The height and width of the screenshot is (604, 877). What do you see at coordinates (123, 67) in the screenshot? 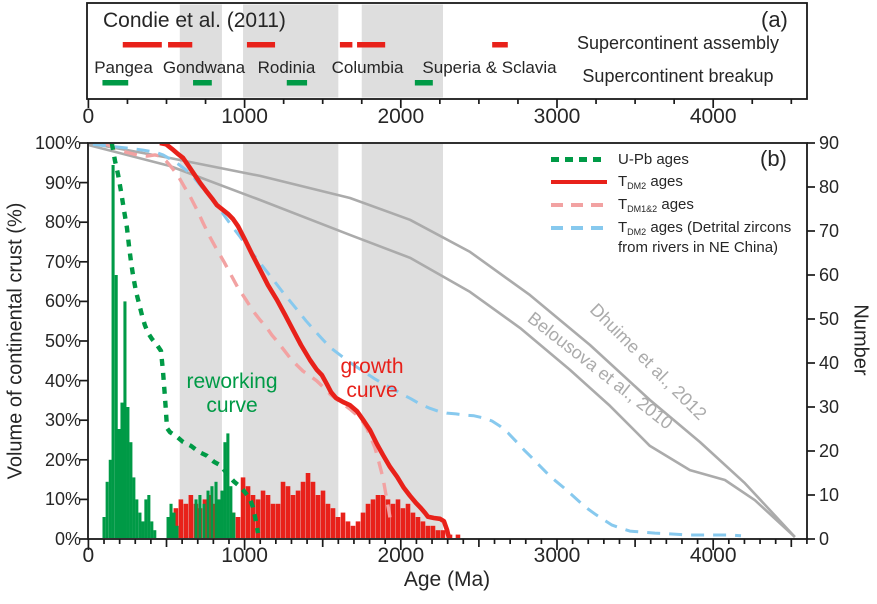
I see `supercontinent-name: Pangea` at bounding box center [123, 67].